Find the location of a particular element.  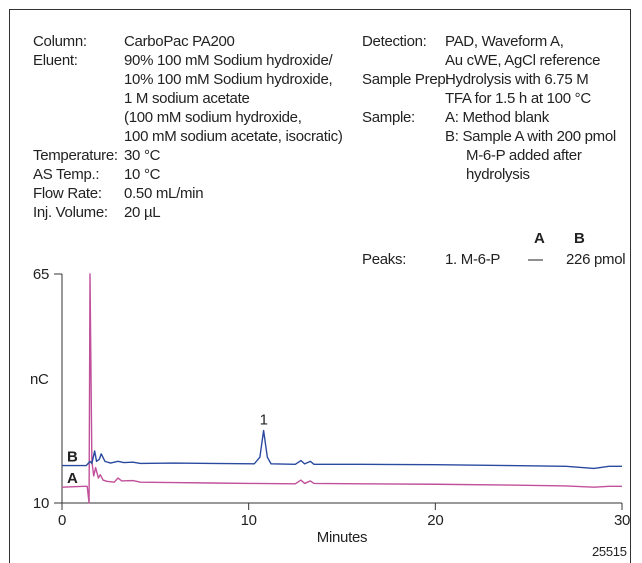

column-value: CarboPac PA200 is located at coordinates (179, 41).